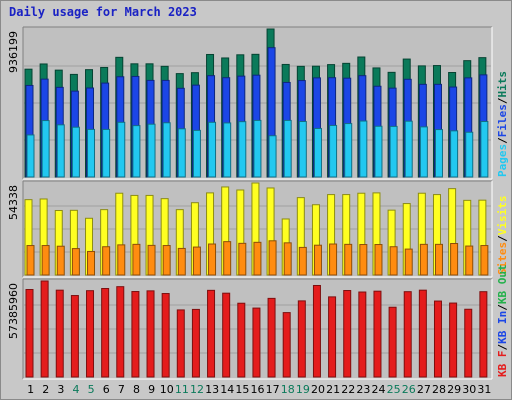 Image resolution: width=512 pixels, height=401 pixels. I want to click on panel-legend: Pages/Files/Hits, so click(502, 124).